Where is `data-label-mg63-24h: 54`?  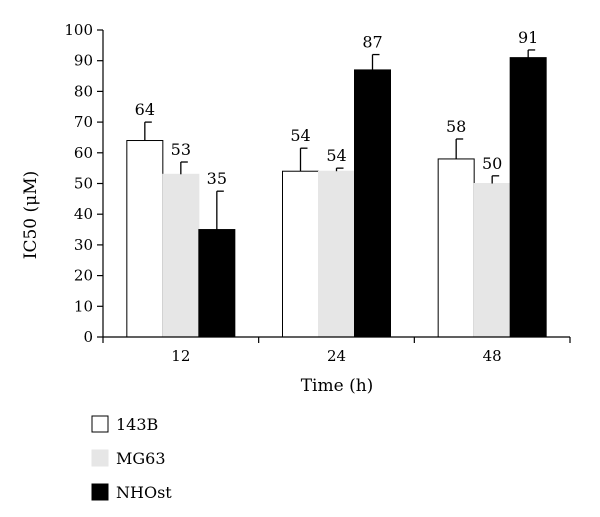 data-label-mg63-24h: 54 is located at coordinates (336, 155).